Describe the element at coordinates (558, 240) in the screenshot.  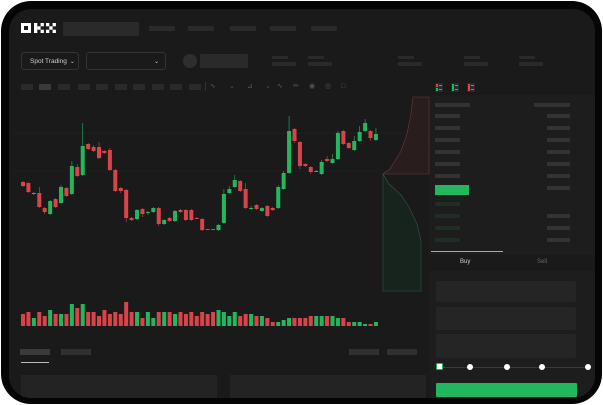
I see `bid-amount` at that location.